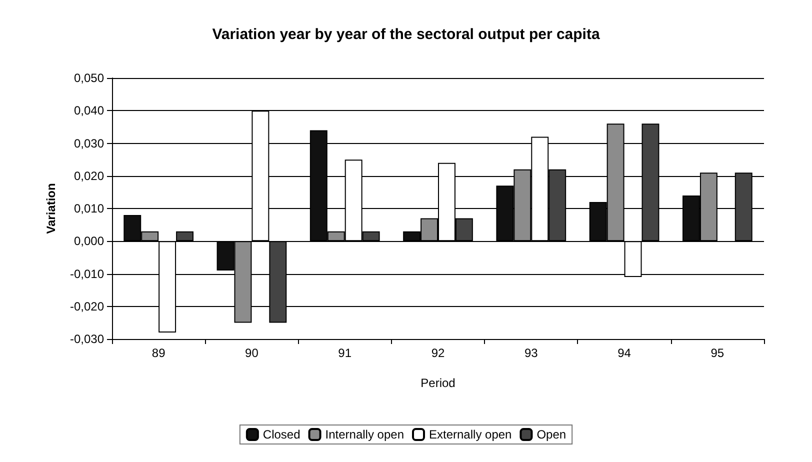 The width and height of the screenshot is (812, 462). What do you see at coordinates (252, 353) in the screenshot?
I see `x-tick-label: 90` at bounding box center [252, 353].